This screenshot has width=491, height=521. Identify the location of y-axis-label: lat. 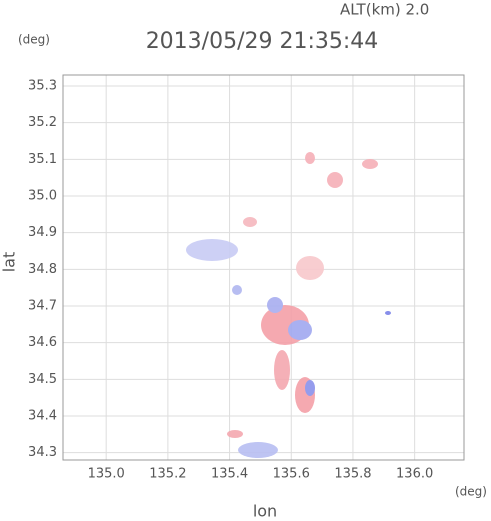
(9, 262).